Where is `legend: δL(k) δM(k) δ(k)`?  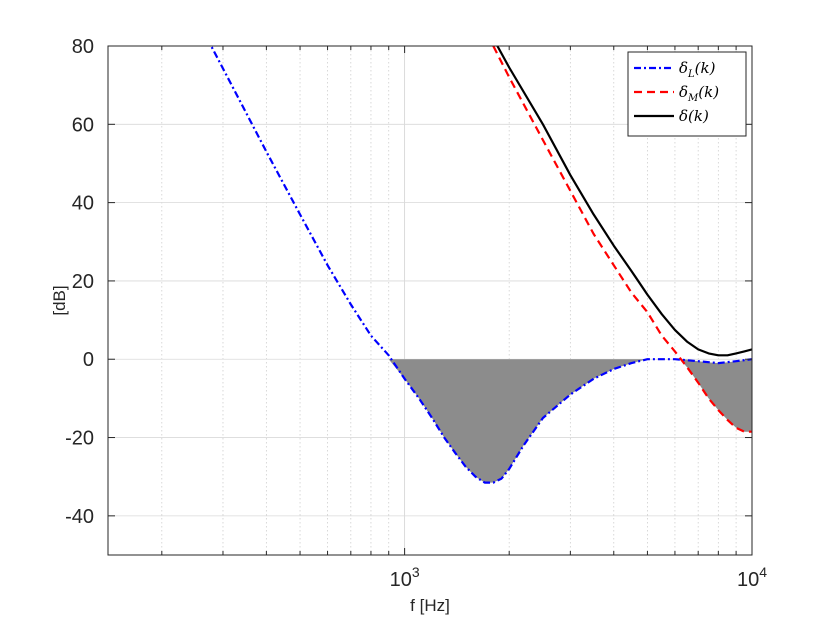
legend: δL(k) δM(k) δ(k) is located at coordinates (687, 94).